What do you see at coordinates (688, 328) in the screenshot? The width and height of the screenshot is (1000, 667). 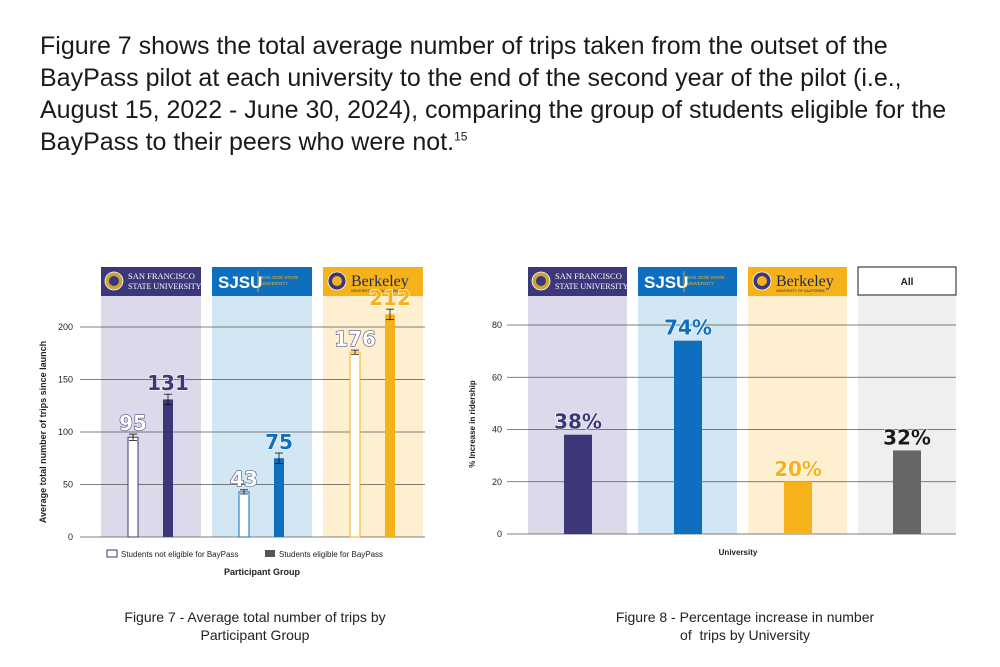 I see `fig8-data-label-sjsu: 74%` at bounding box center [688, 328].